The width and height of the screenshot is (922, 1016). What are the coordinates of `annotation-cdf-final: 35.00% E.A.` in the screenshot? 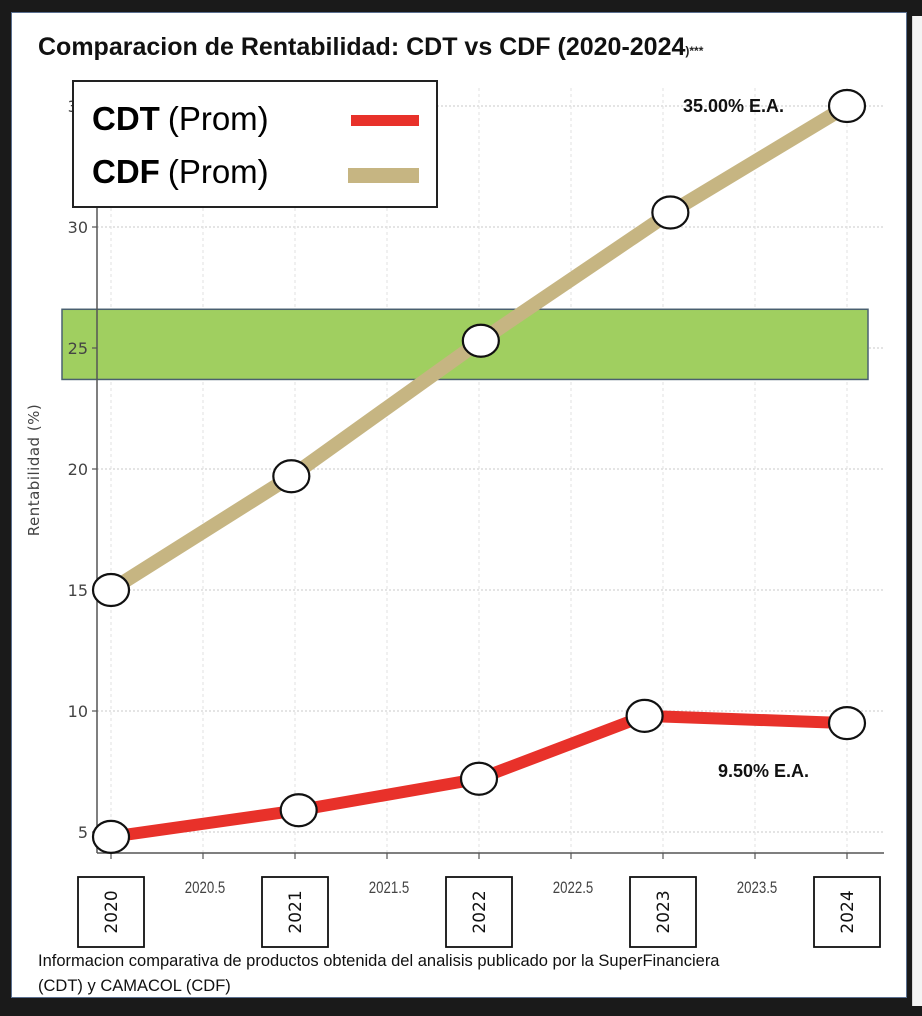 It's located at (733, 106).